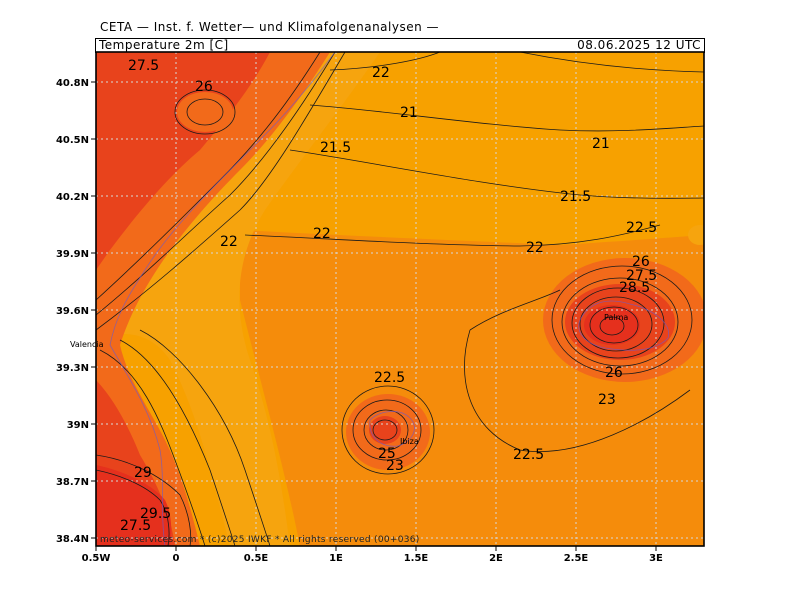 The height and width of the screenshot is (600, 800). Describe the element at coordinates (496, 558) in the screenshot. I see `x-tick-label: 2E` at that location.